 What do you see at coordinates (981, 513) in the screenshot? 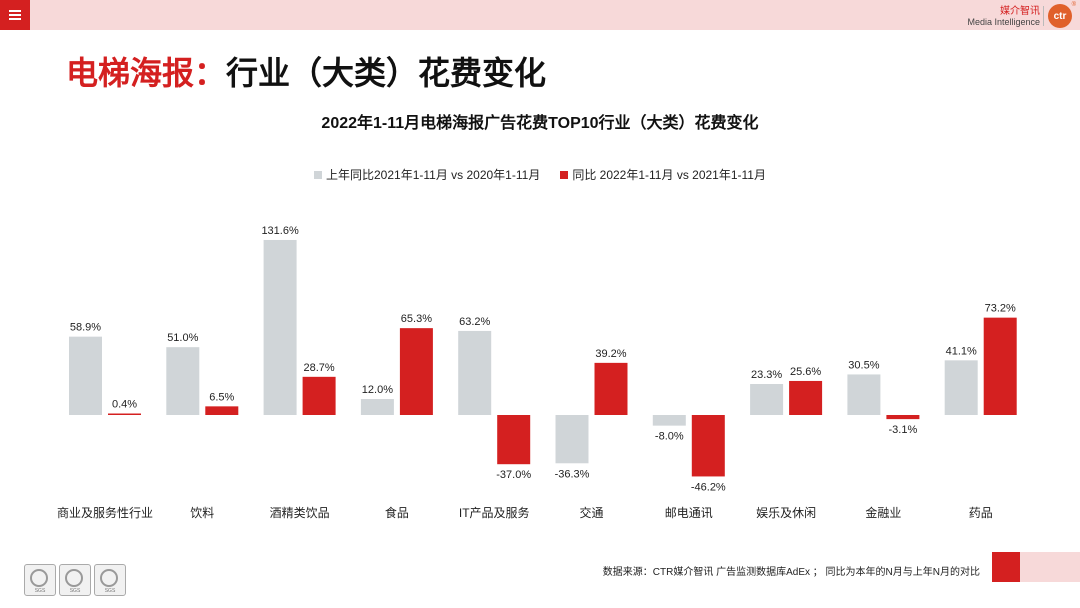
I see `category-label-9: 药品` at bounding box center [981, 513].